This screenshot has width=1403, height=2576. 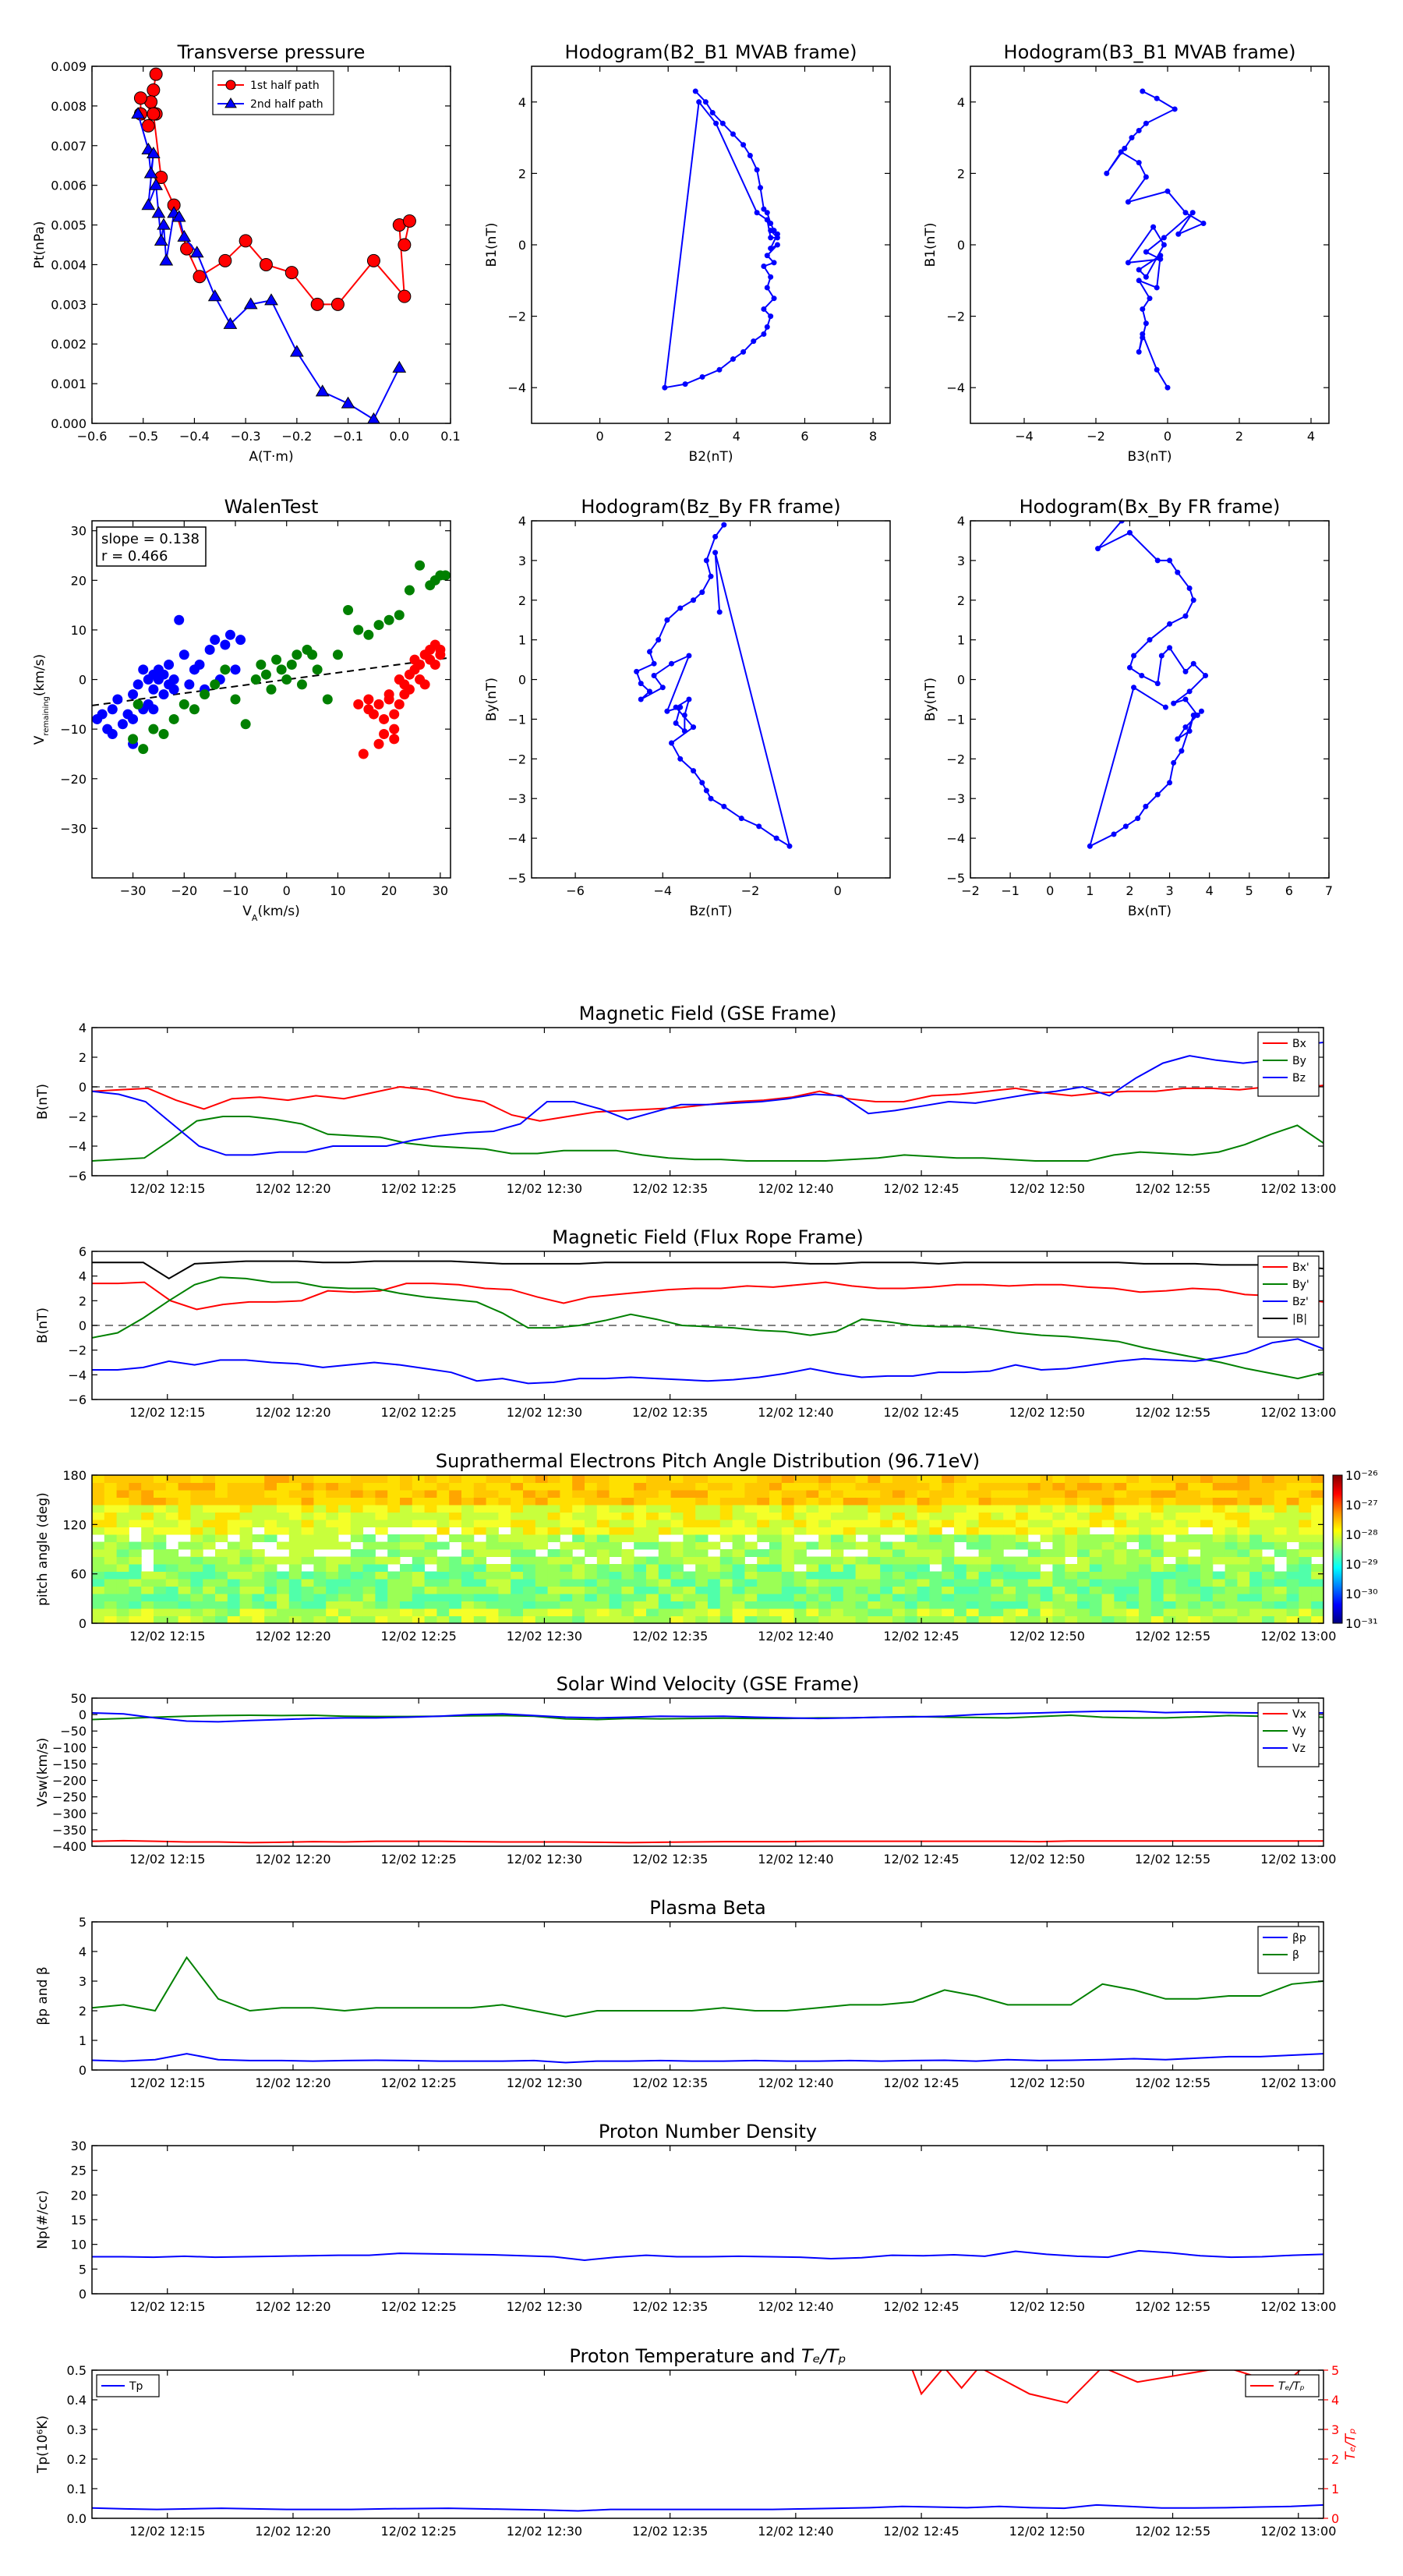 What do you see at coordinates (1288, 1950) in the screenshot?
I see `legend-box` at bounding box center [1288, 1950].